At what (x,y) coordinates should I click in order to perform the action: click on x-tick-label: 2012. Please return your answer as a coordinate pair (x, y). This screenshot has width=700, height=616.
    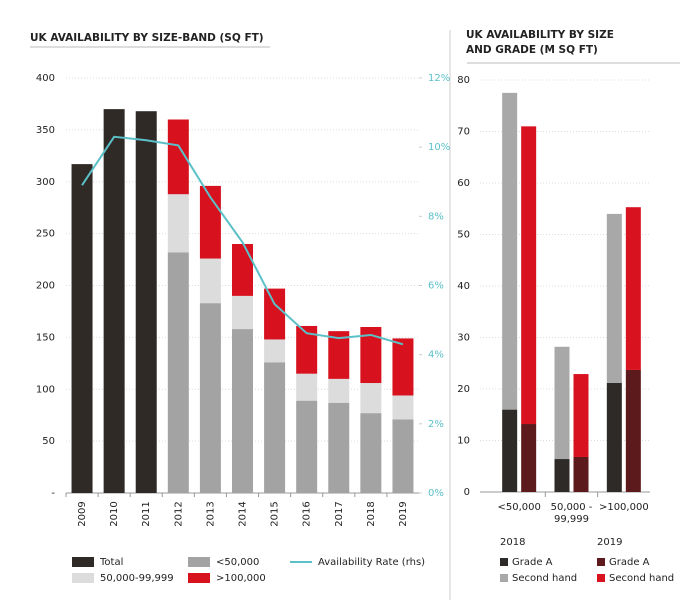
    Looking at the image, I should click on (178, 513).